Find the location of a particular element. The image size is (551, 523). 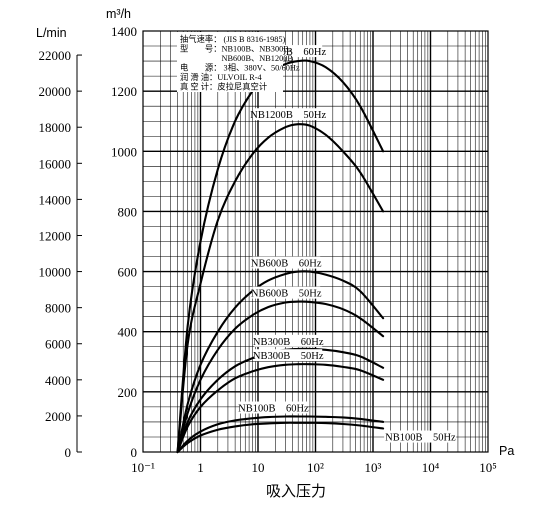

curve-label: NB100B 60Hz is located at coordinates (273, 409).